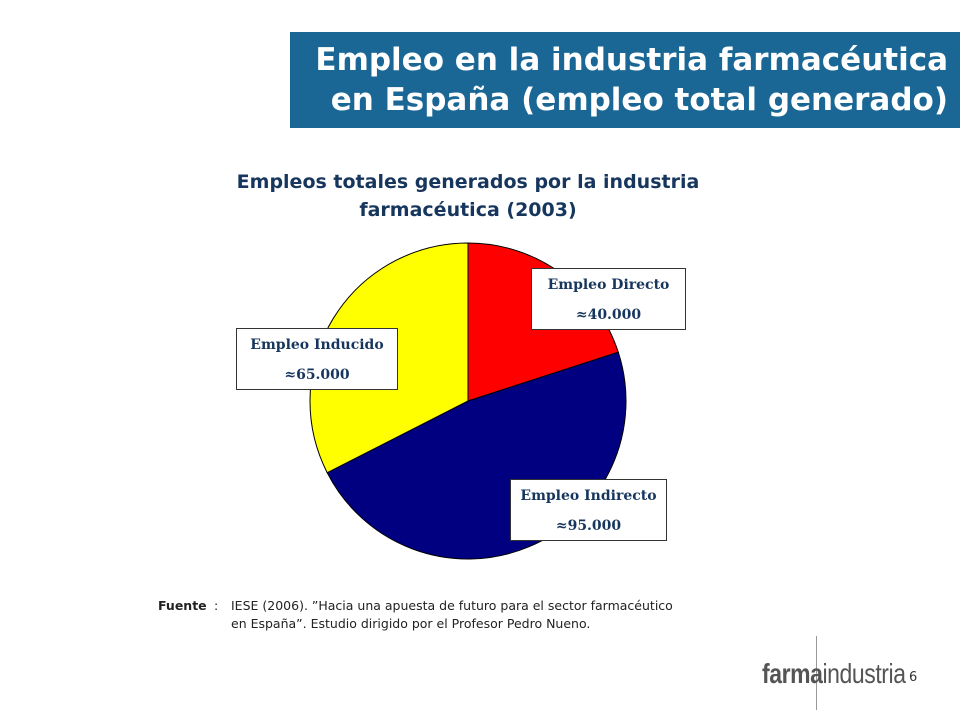 The width and height of the screenshot is (960, 720). I want to click on footer-divider, so click(816, 673).